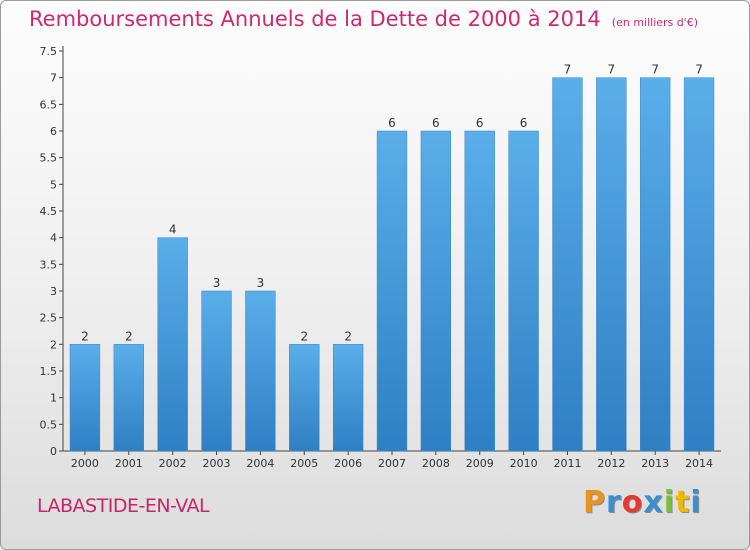 The height and width of the screenshot is (550, 750). I want to click on x-tick-label: 2004, so click(260, 463).